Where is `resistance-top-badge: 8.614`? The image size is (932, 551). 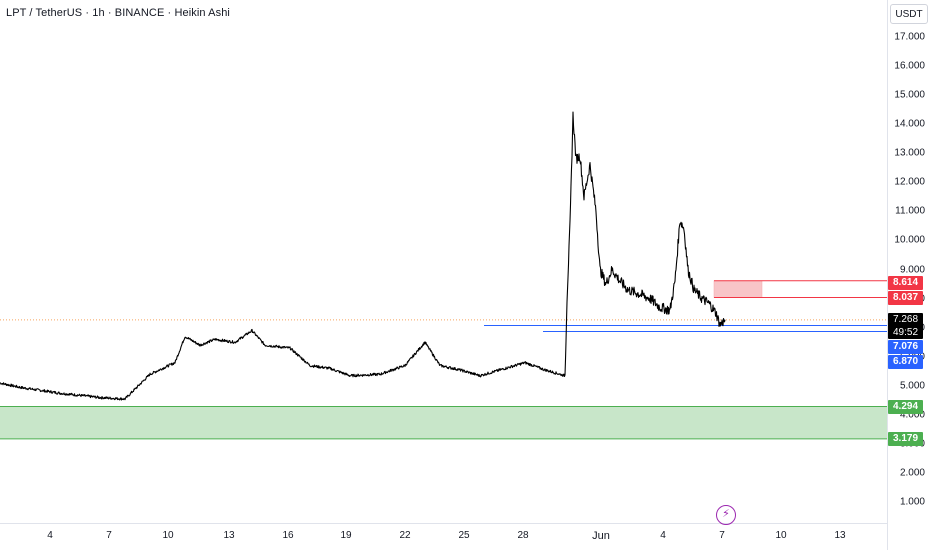
resistance-top-badge: 8.614 is located at coordinates (905, 283).